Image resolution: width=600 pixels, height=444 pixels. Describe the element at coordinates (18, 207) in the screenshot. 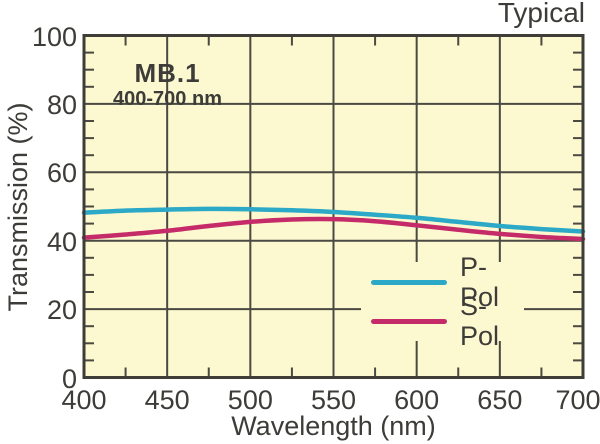

I see `y-axis-title: Transmission (%)` at that location.